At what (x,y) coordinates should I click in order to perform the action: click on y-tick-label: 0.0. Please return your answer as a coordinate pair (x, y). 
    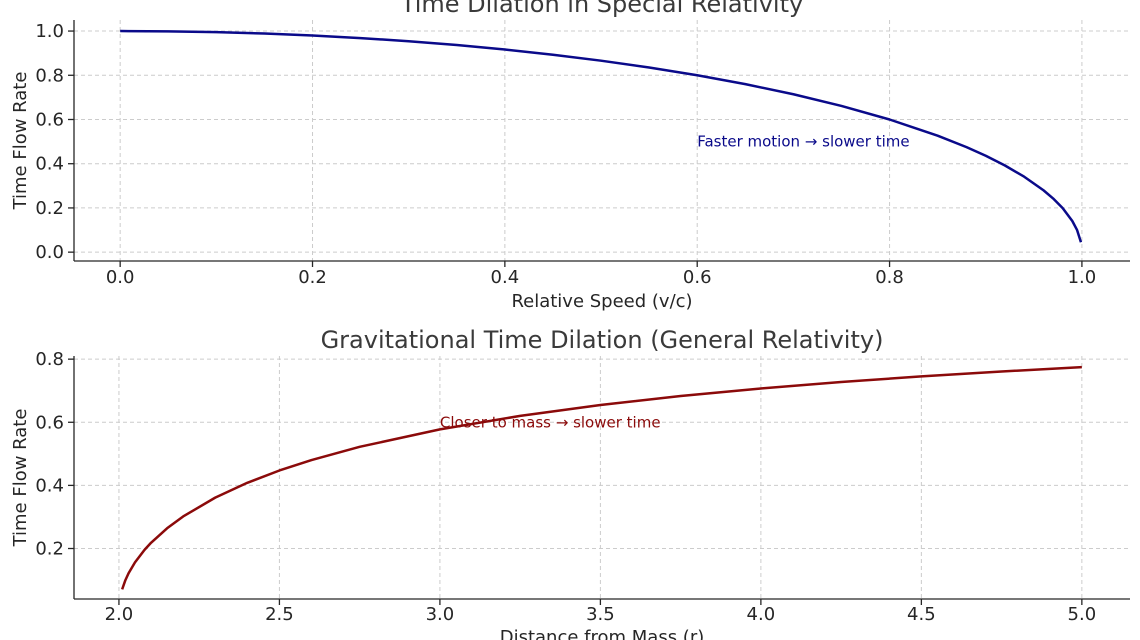
    Looking at the image, I should click on (49, 252).